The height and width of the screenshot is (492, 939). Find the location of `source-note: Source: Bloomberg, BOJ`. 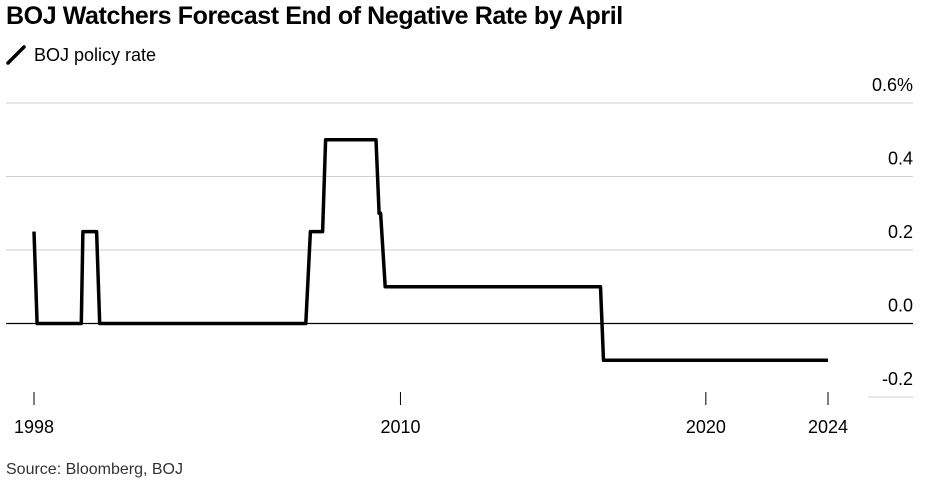

source-note: Source: Bloomberg, BOJ is located at coordinates (94, 469).